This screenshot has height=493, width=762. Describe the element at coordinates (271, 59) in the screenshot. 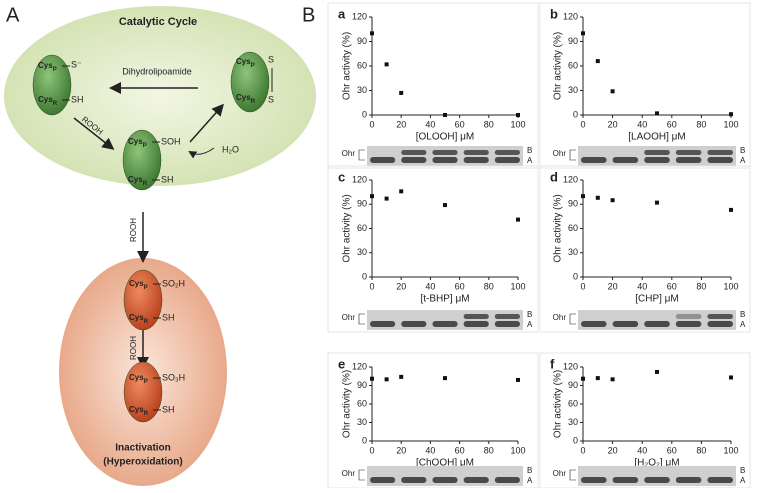

I see `group-label: S` at that location.